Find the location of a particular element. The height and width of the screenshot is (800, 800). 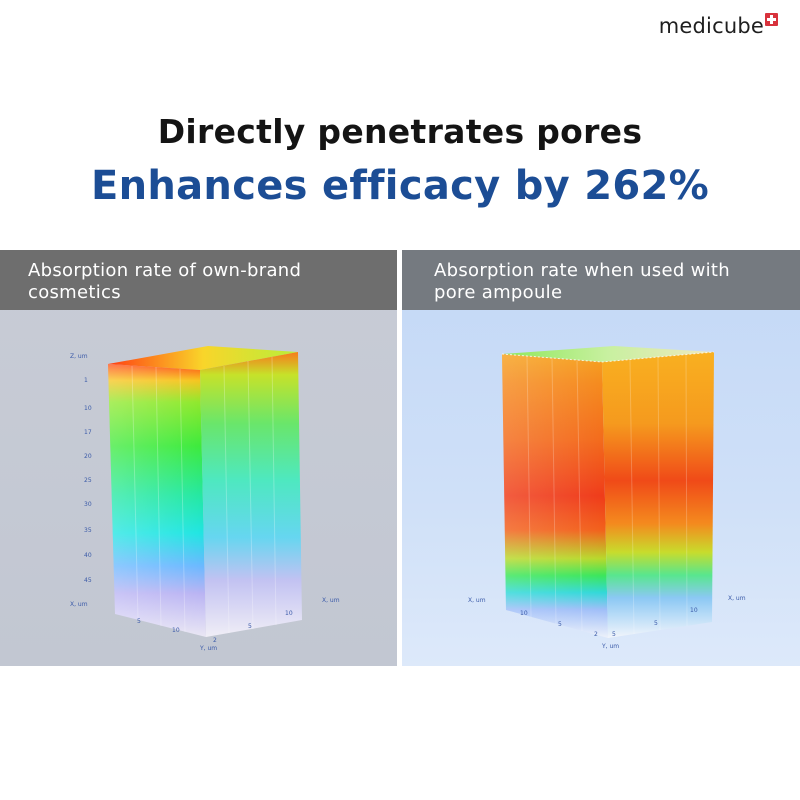

z-tick: 35 is located at coordinates (88, 530).